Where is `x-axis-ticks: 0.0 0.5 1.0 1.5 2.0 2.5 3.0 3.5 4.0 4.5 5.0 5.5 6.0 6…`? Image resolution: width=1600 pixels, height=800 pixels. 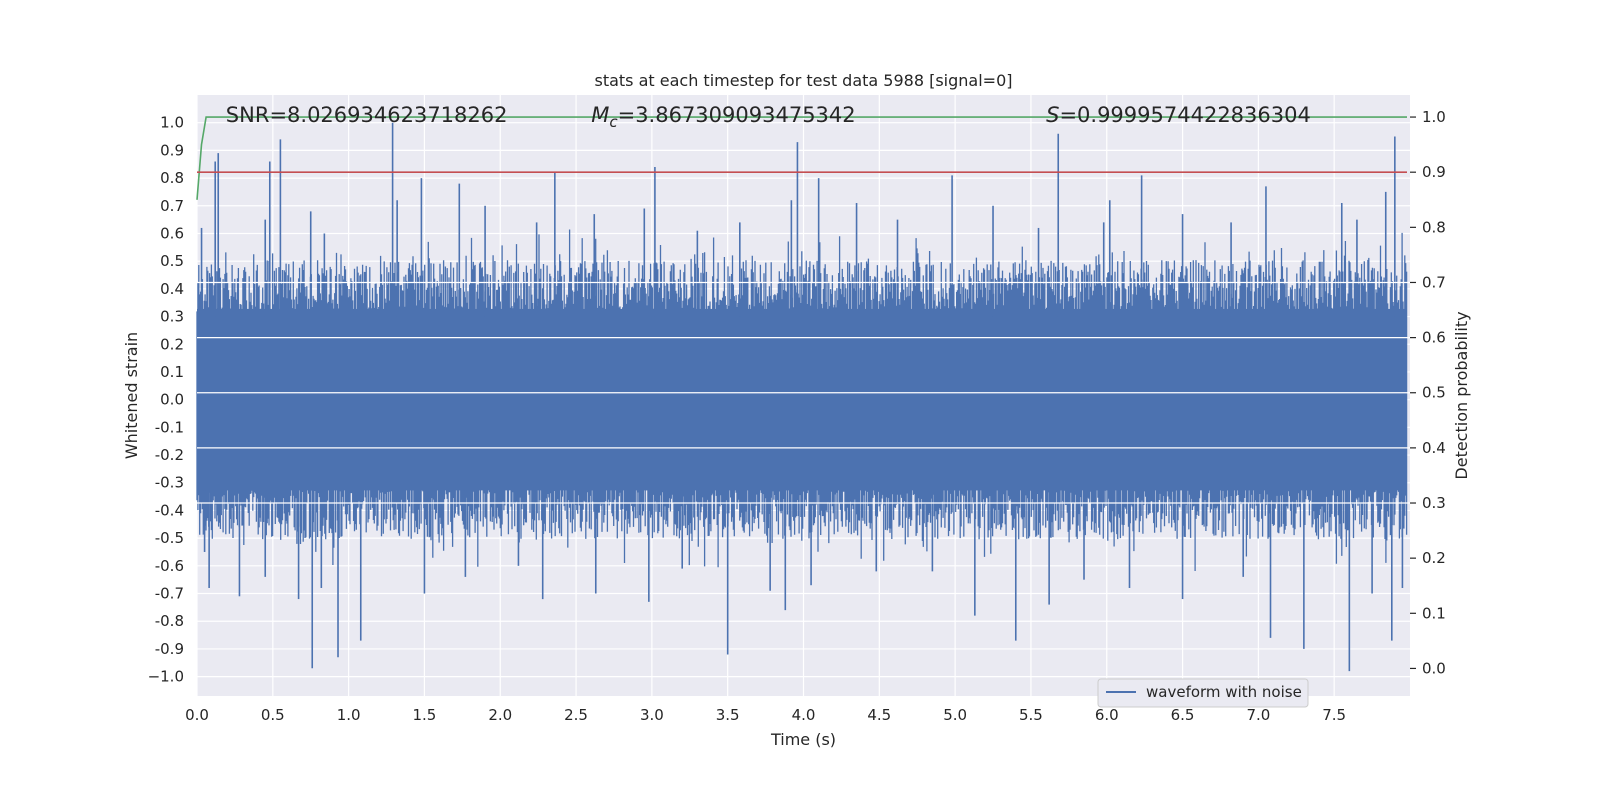 x-axis-ticks: 0.0 0.5 1.0 1.5 2.0 2.5 3.0 3.5 4.0 4.5 5.0 5.5 6.0 6… is located at coordinates (765, 715).